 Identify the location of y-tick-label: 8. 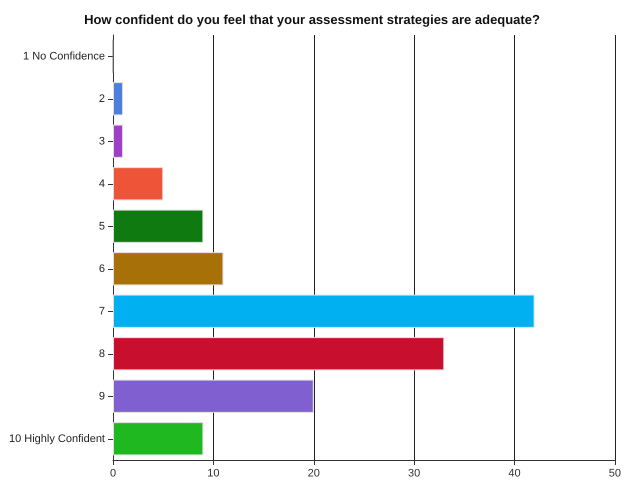
(101, 354).